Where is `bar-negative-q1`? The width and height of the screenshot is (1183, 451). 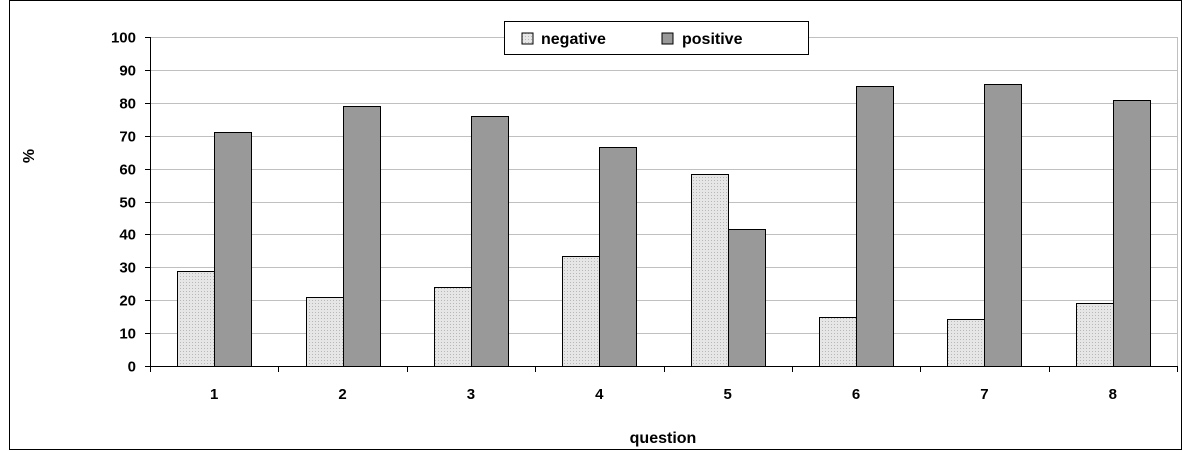
bar-negative-q1 is located at coordinates (196, 319).